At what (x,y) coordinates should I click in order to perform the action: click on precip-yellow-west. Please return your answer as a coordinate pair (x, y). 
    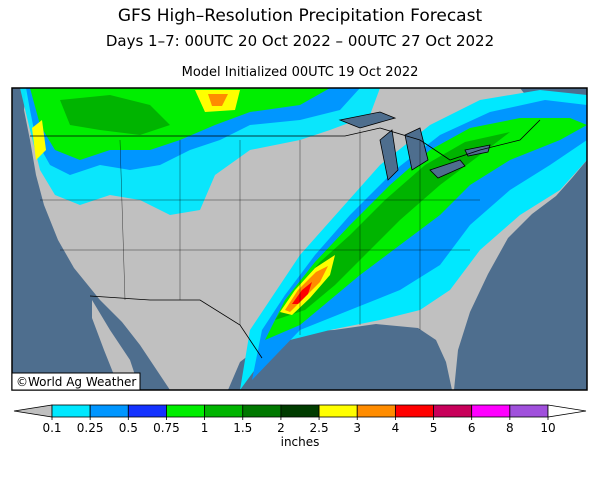
    Looking at the image, I should click on (39, 140).